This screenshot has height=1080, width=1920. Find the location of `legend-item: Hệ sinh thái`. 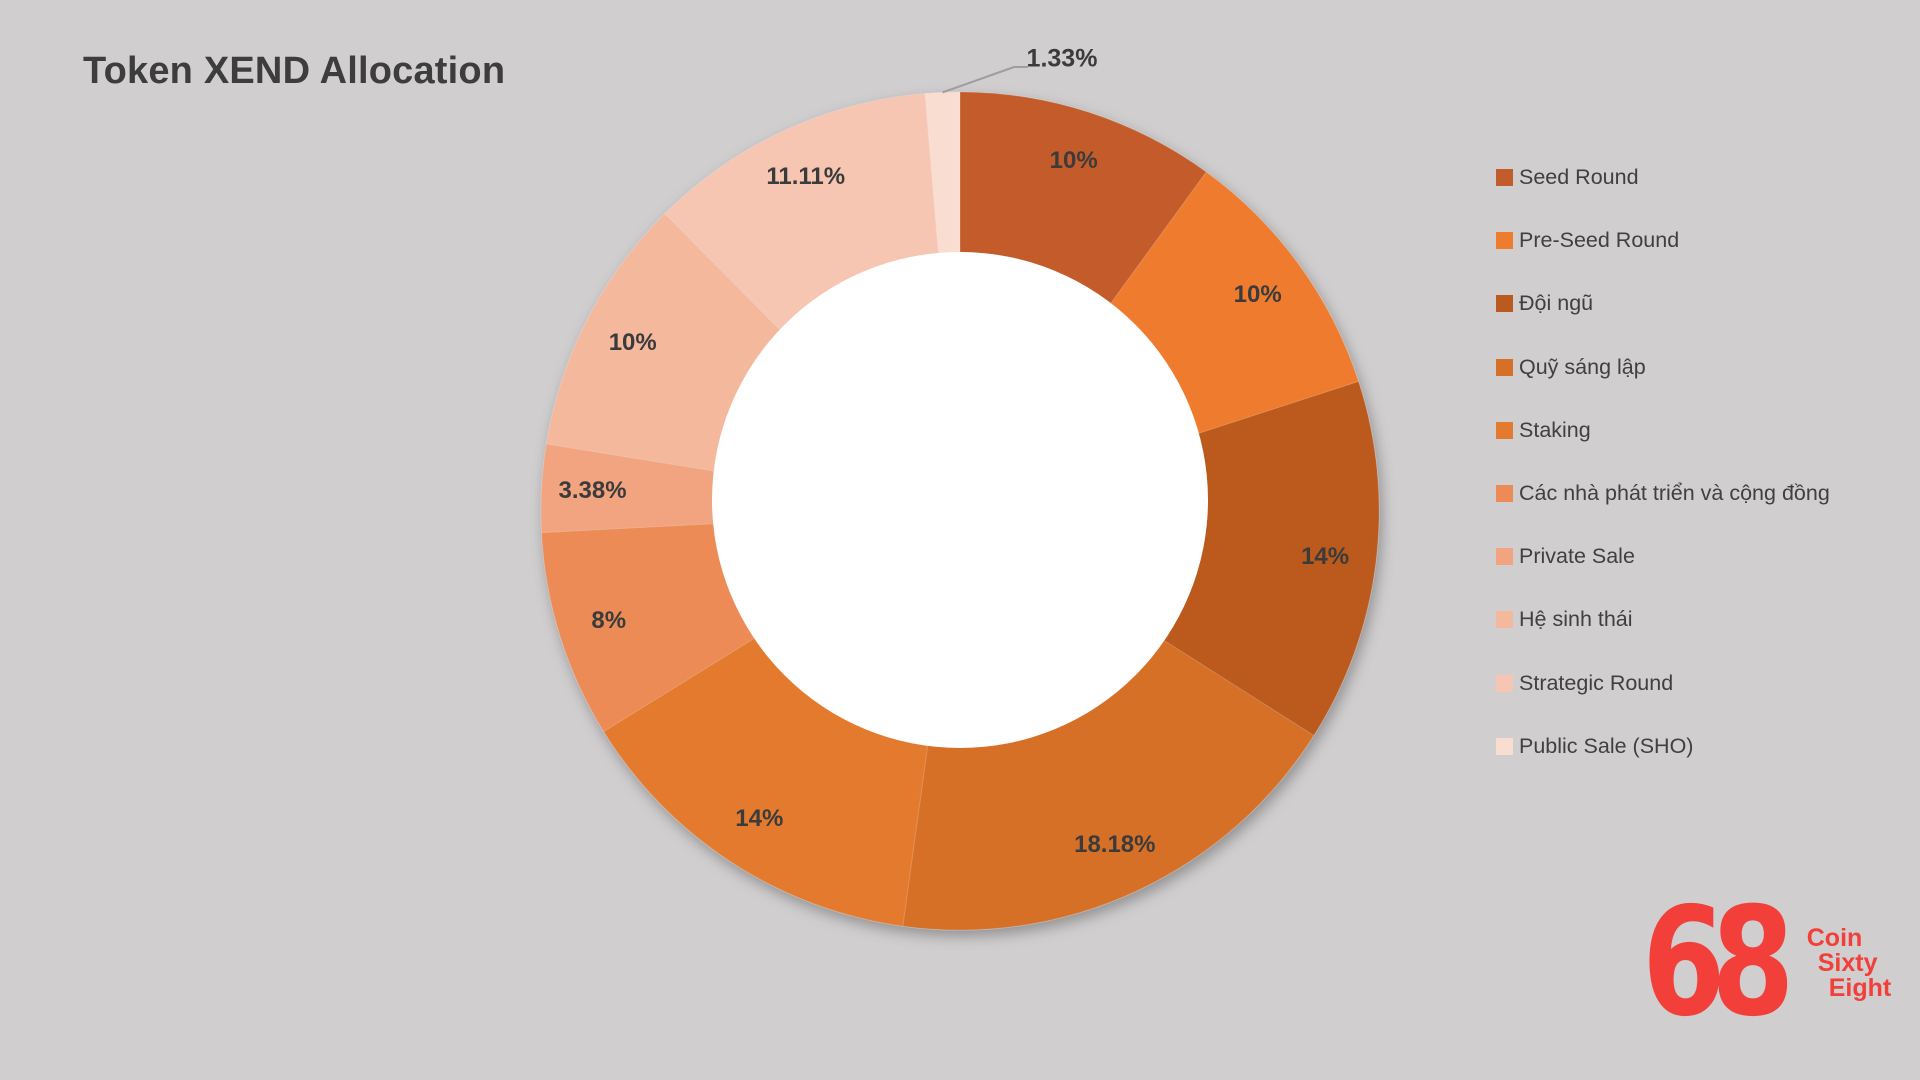

legend-item: Hệ sinh thái is located at coordinates (1706, 619).